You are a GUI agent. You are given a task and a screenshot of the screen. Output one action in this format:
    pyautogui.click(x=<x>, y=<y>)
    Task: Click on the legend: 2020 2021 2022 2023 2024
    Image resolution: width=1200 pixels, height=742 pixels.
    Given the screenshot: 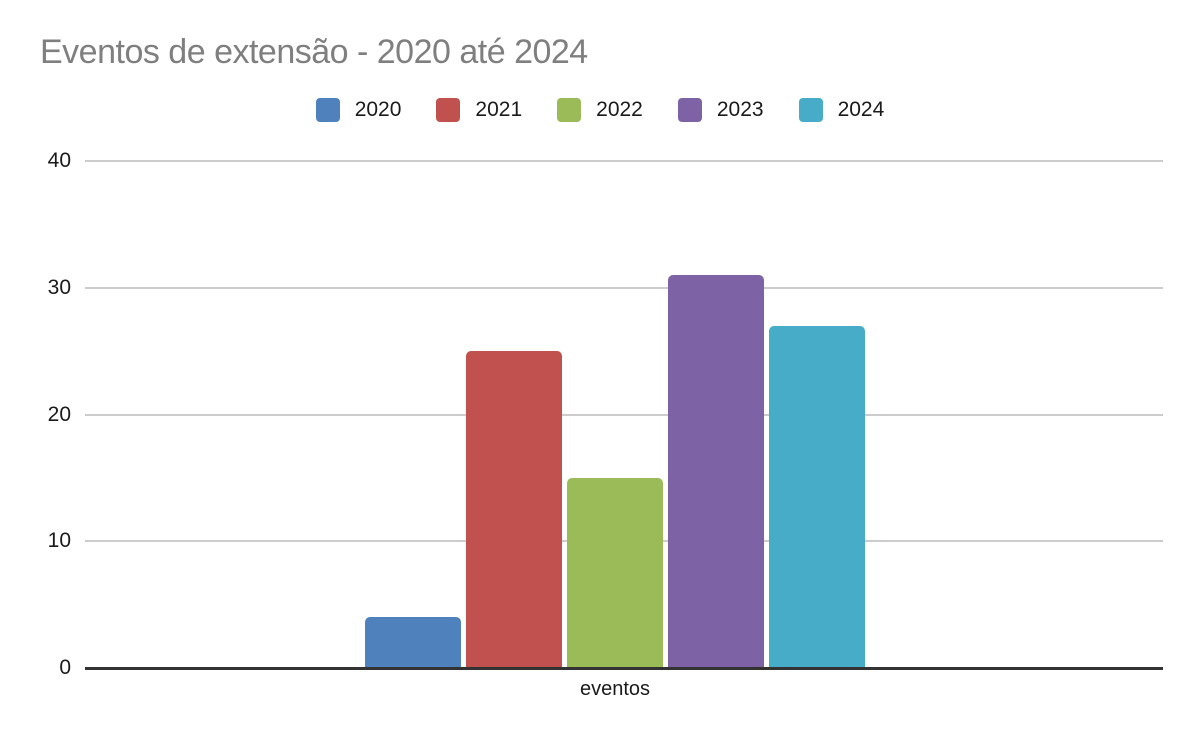 What is the action you would take?
    pyautogui.click(x=600, y=110)
    